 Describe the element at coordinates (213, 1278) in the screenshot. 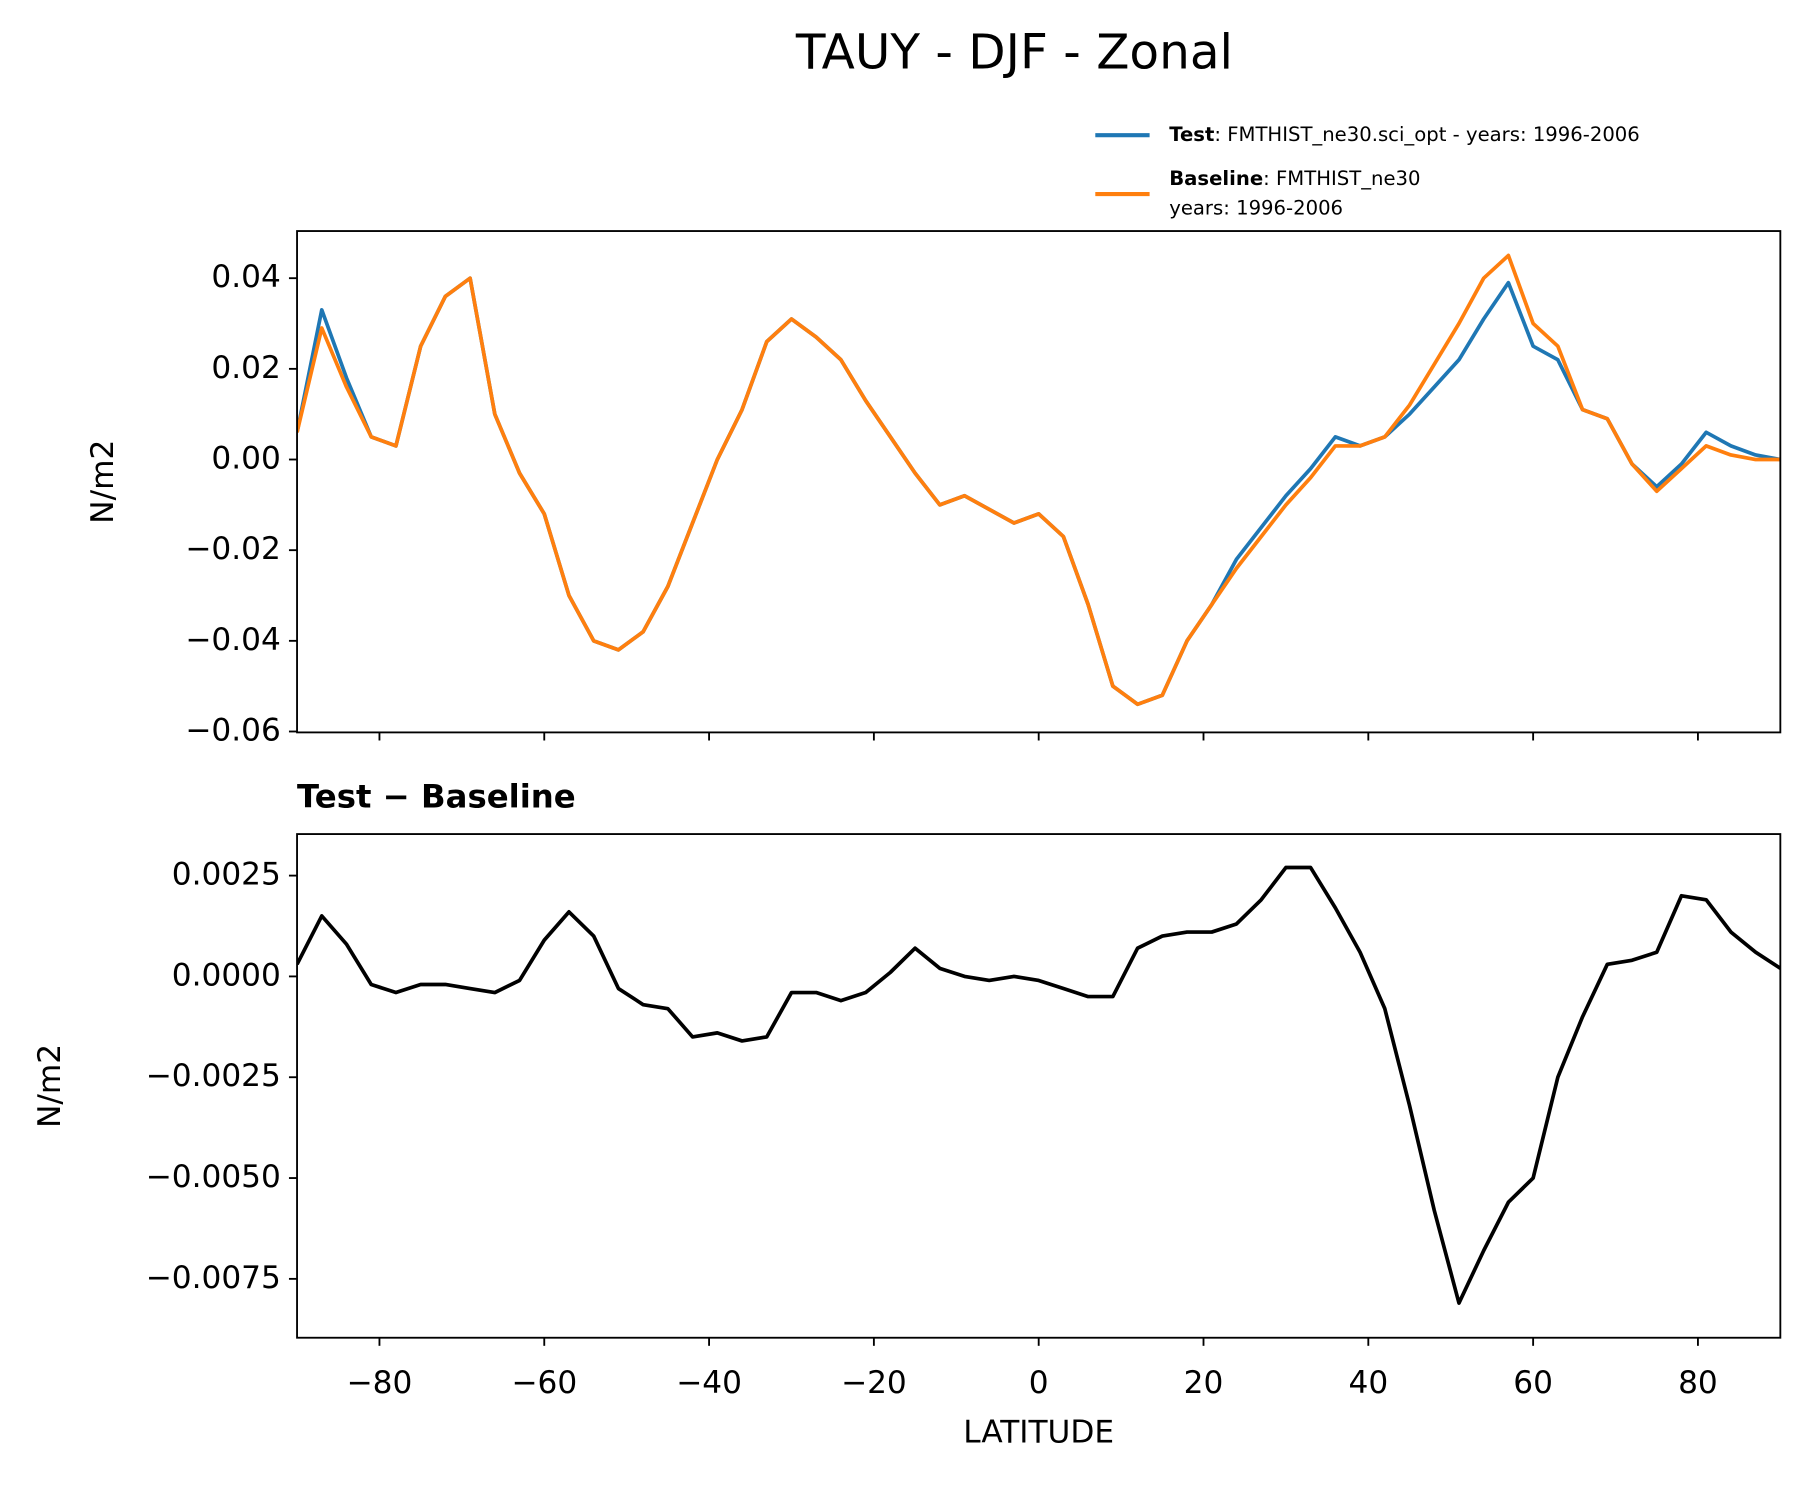

I see `y-tick-label: −0.0075` at that location.